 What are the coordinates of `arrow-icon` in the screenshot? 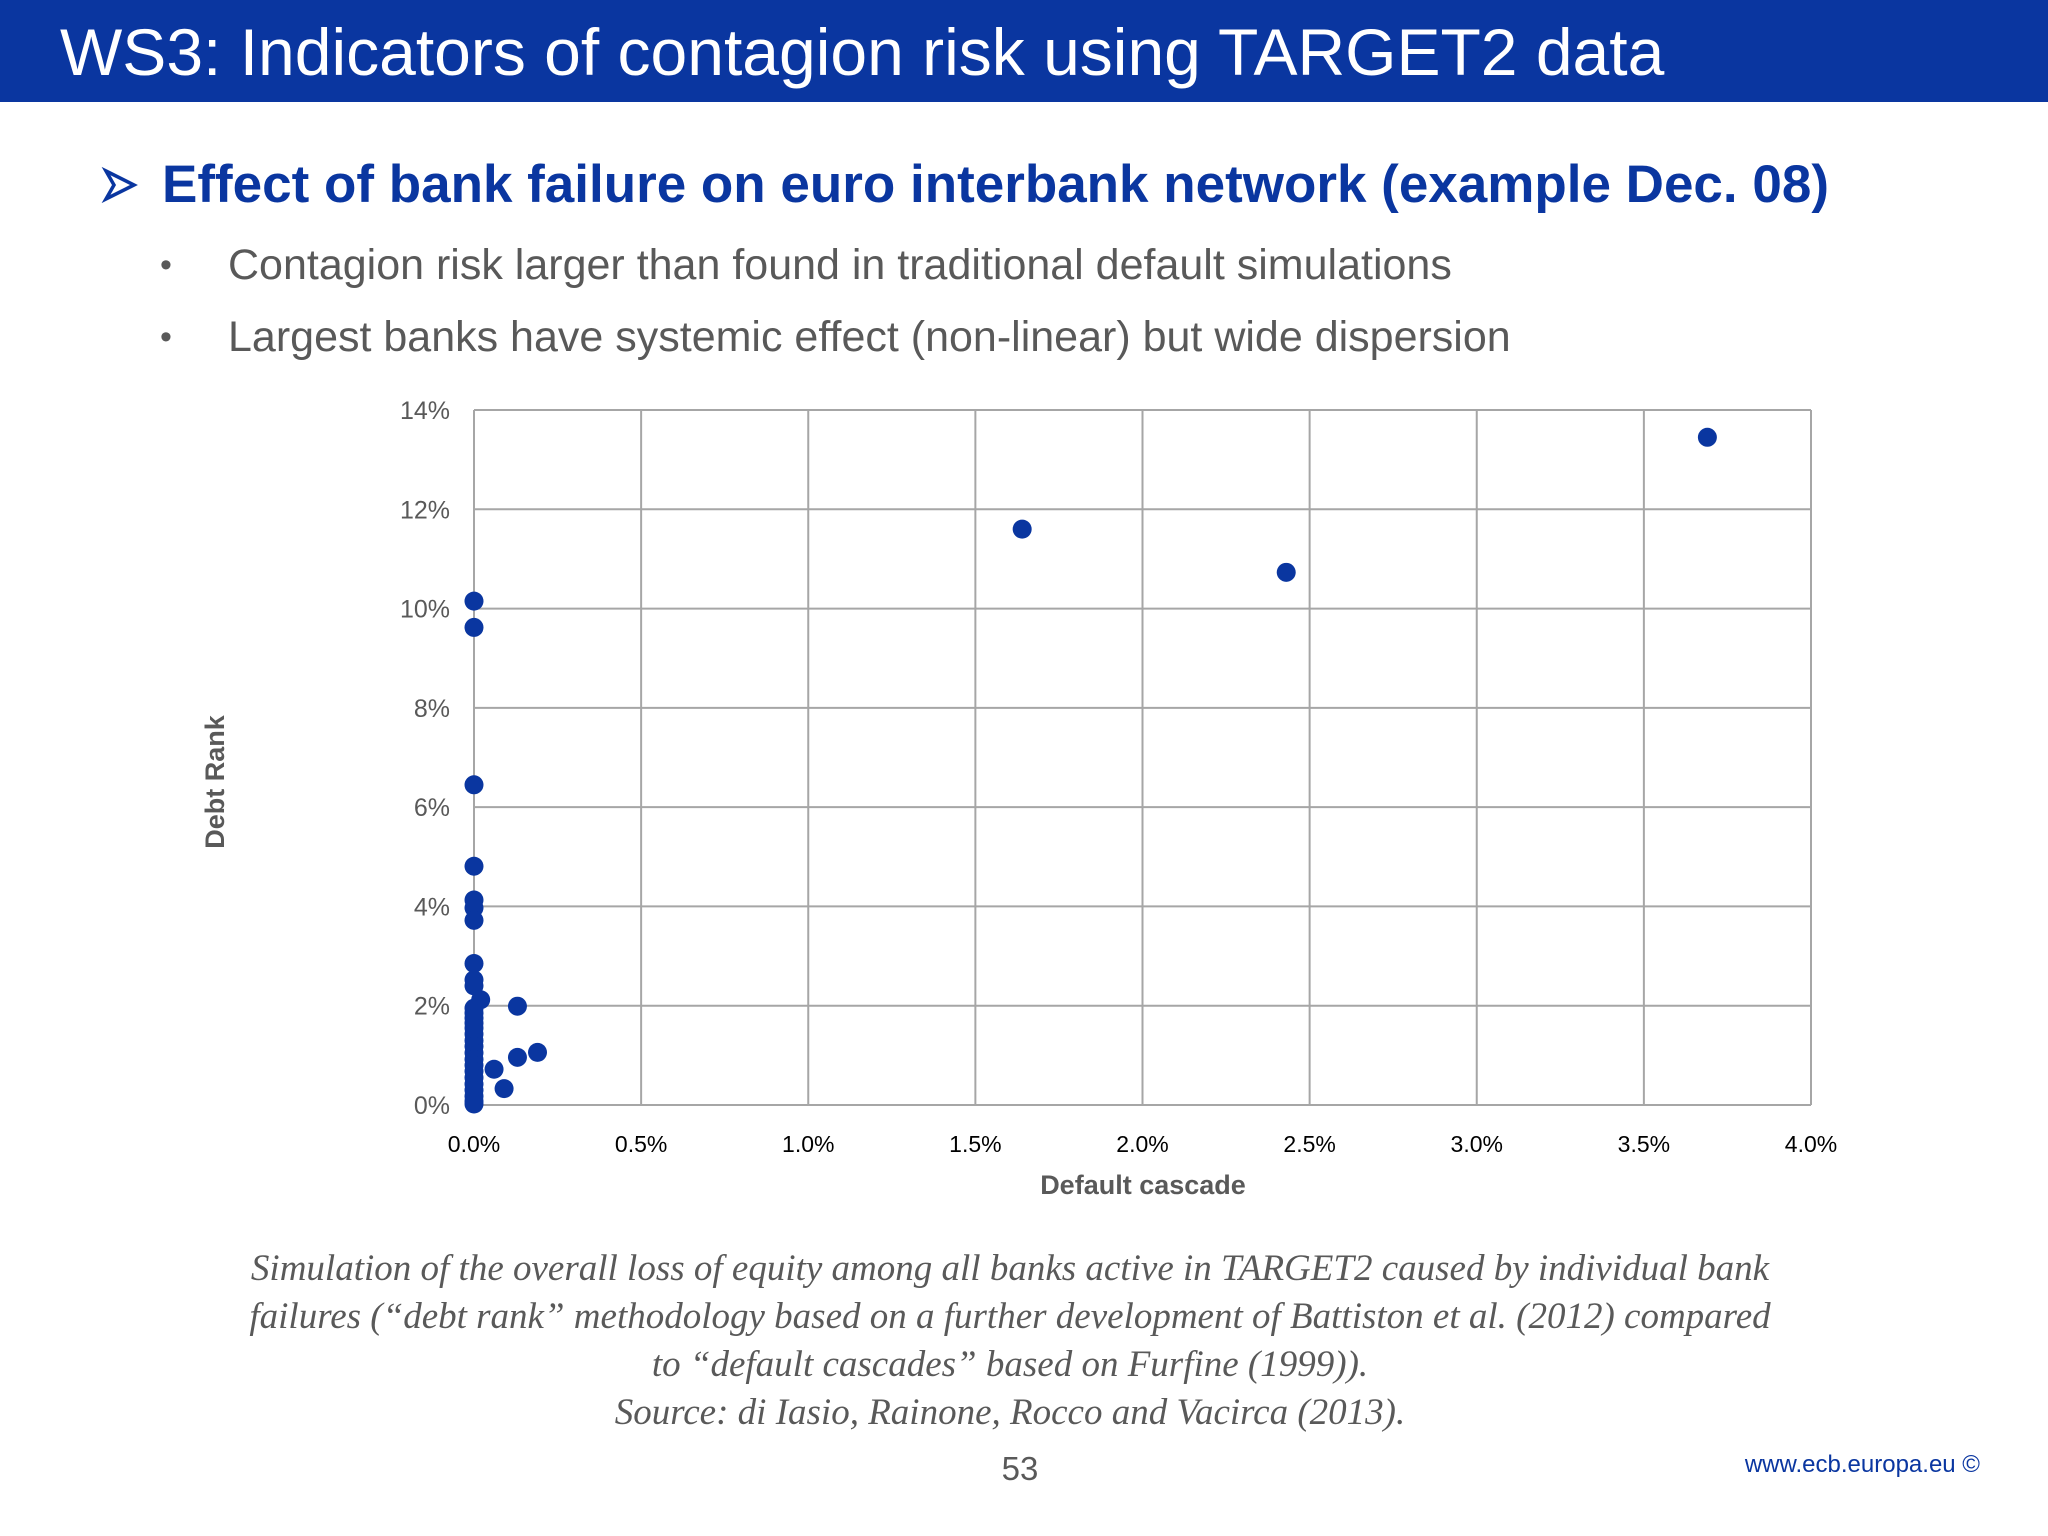 It's located at (119, 185).